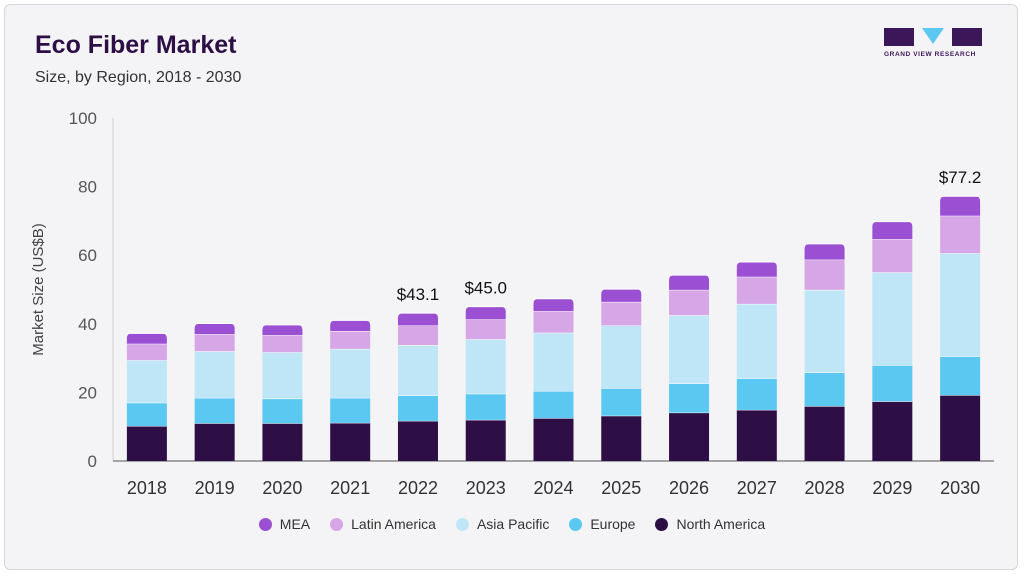 The height and width of the screenshot is (576, 1024). I want to click on data-label: $43.1, so click(418, 294).